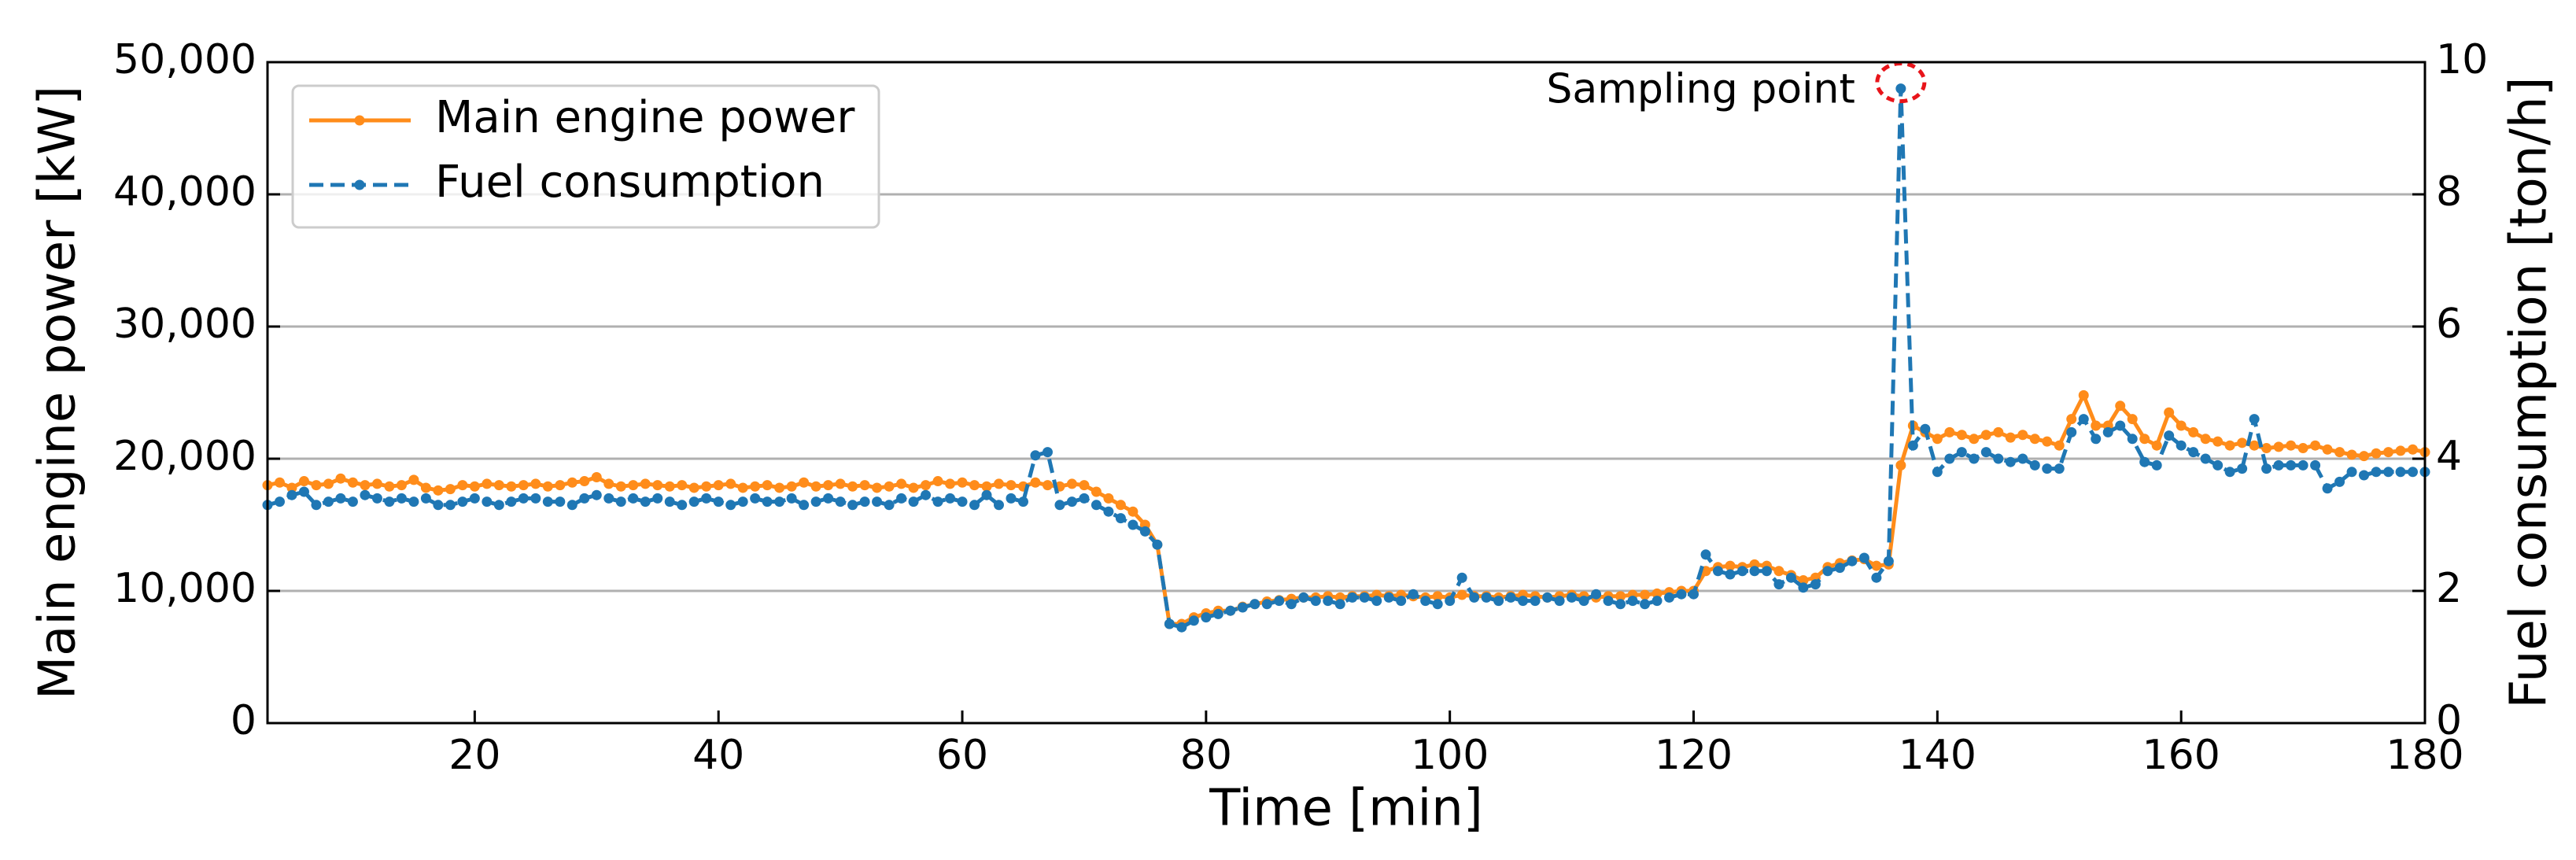 Image resolution: width=2576 pixels, height=860 pixels. Describe the element at coordinates (184, 192) in the screenshot. I see `y-tick-label: 40,000` at that location.